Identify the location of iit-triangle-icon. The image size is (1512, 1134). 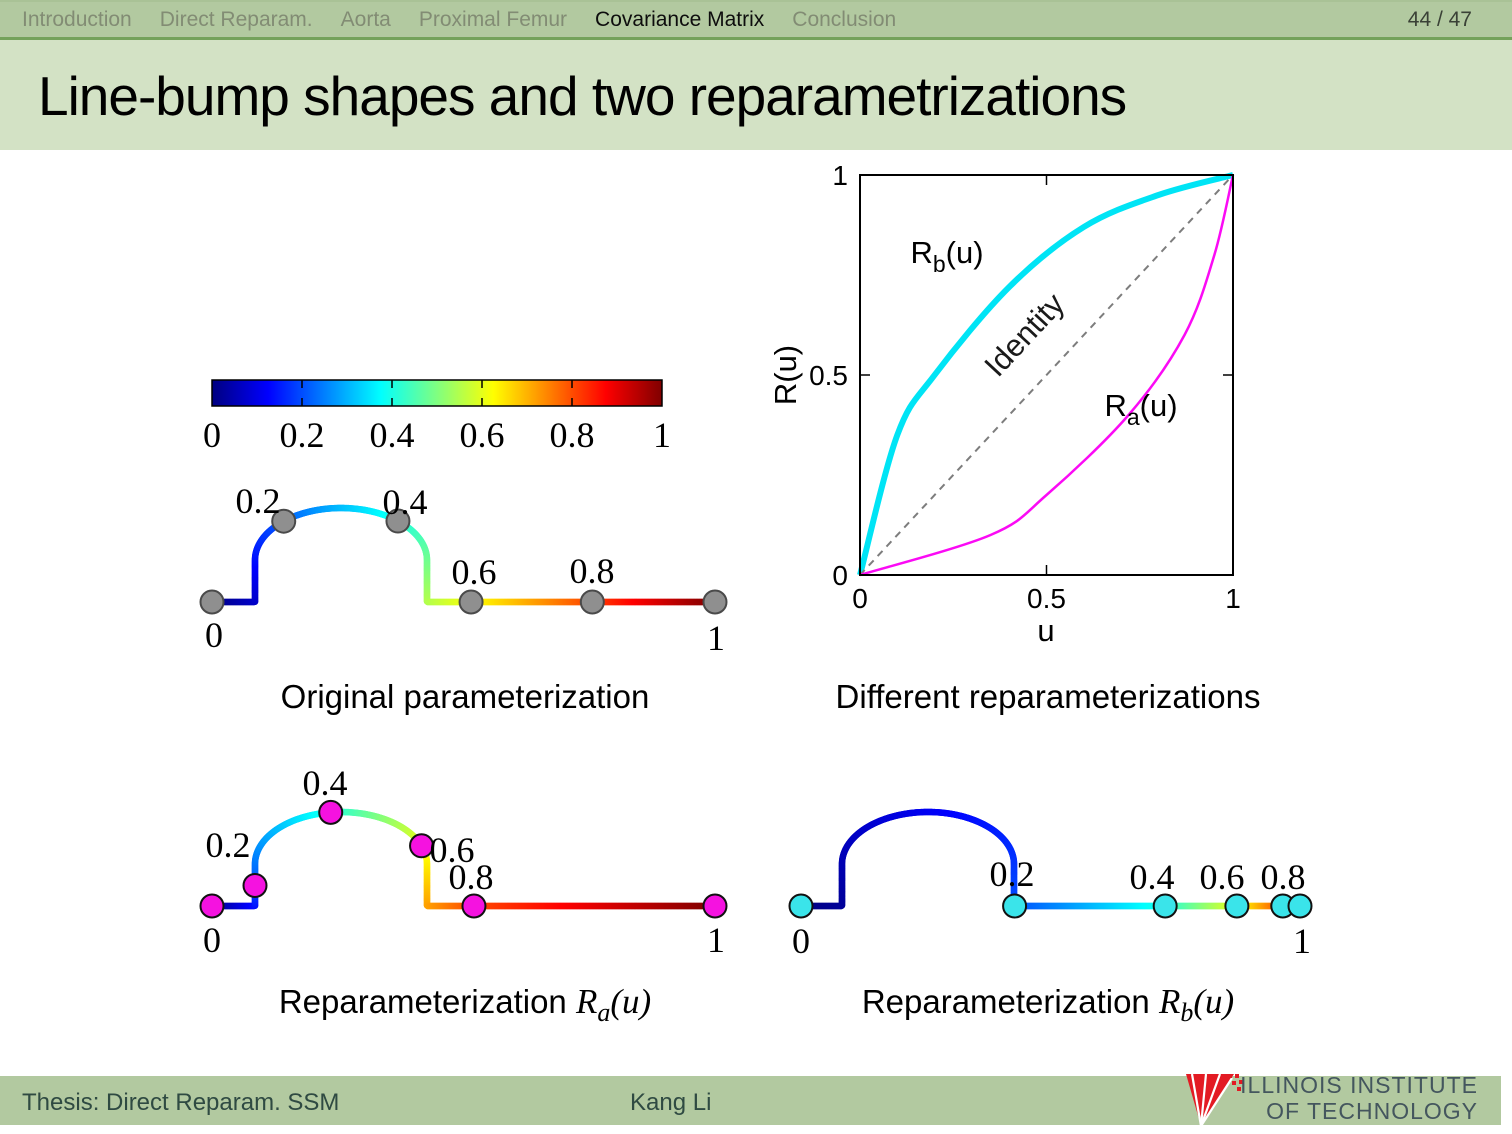
(1214, 1100).